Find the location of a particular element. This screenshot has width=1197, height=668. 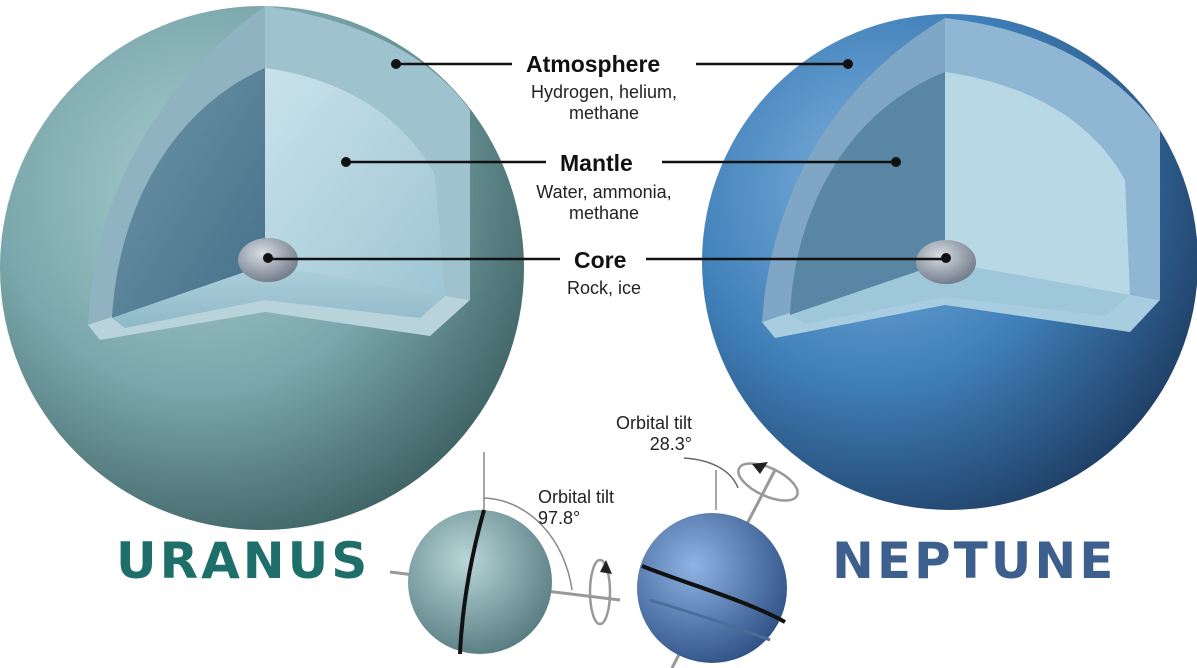

mantle-composition-line1: Water, ammonia, is located at coordinates (604, 192).